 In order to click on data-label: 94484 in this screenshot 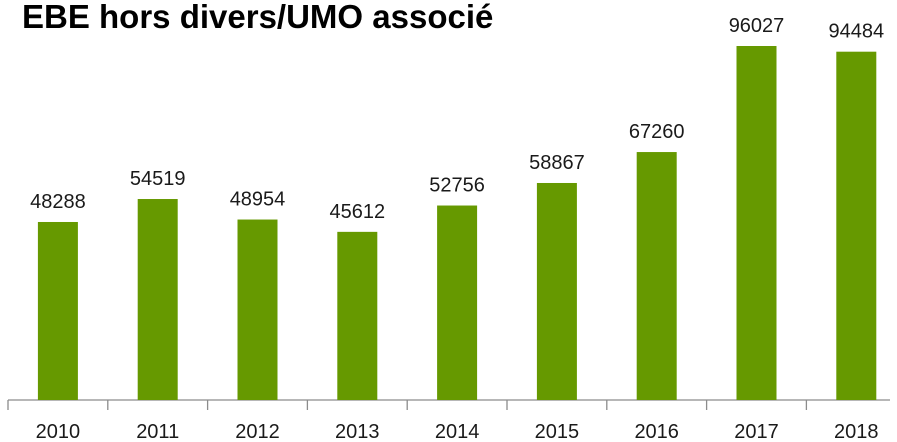, I will do `click(856, 32)`.